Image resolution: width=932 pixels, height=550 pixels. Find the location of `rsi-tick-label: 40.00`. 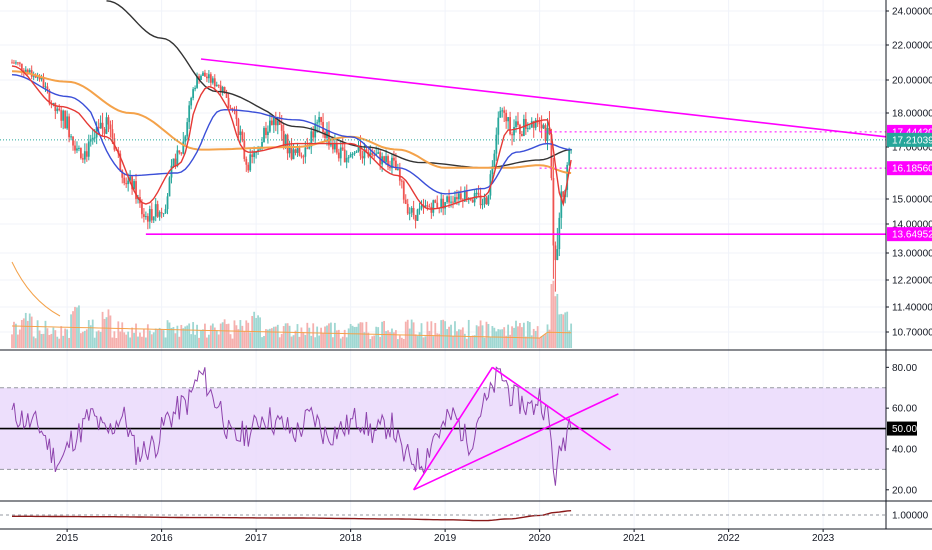

rsi-tick-label: 40.00 is located at coordinates (904, 449).